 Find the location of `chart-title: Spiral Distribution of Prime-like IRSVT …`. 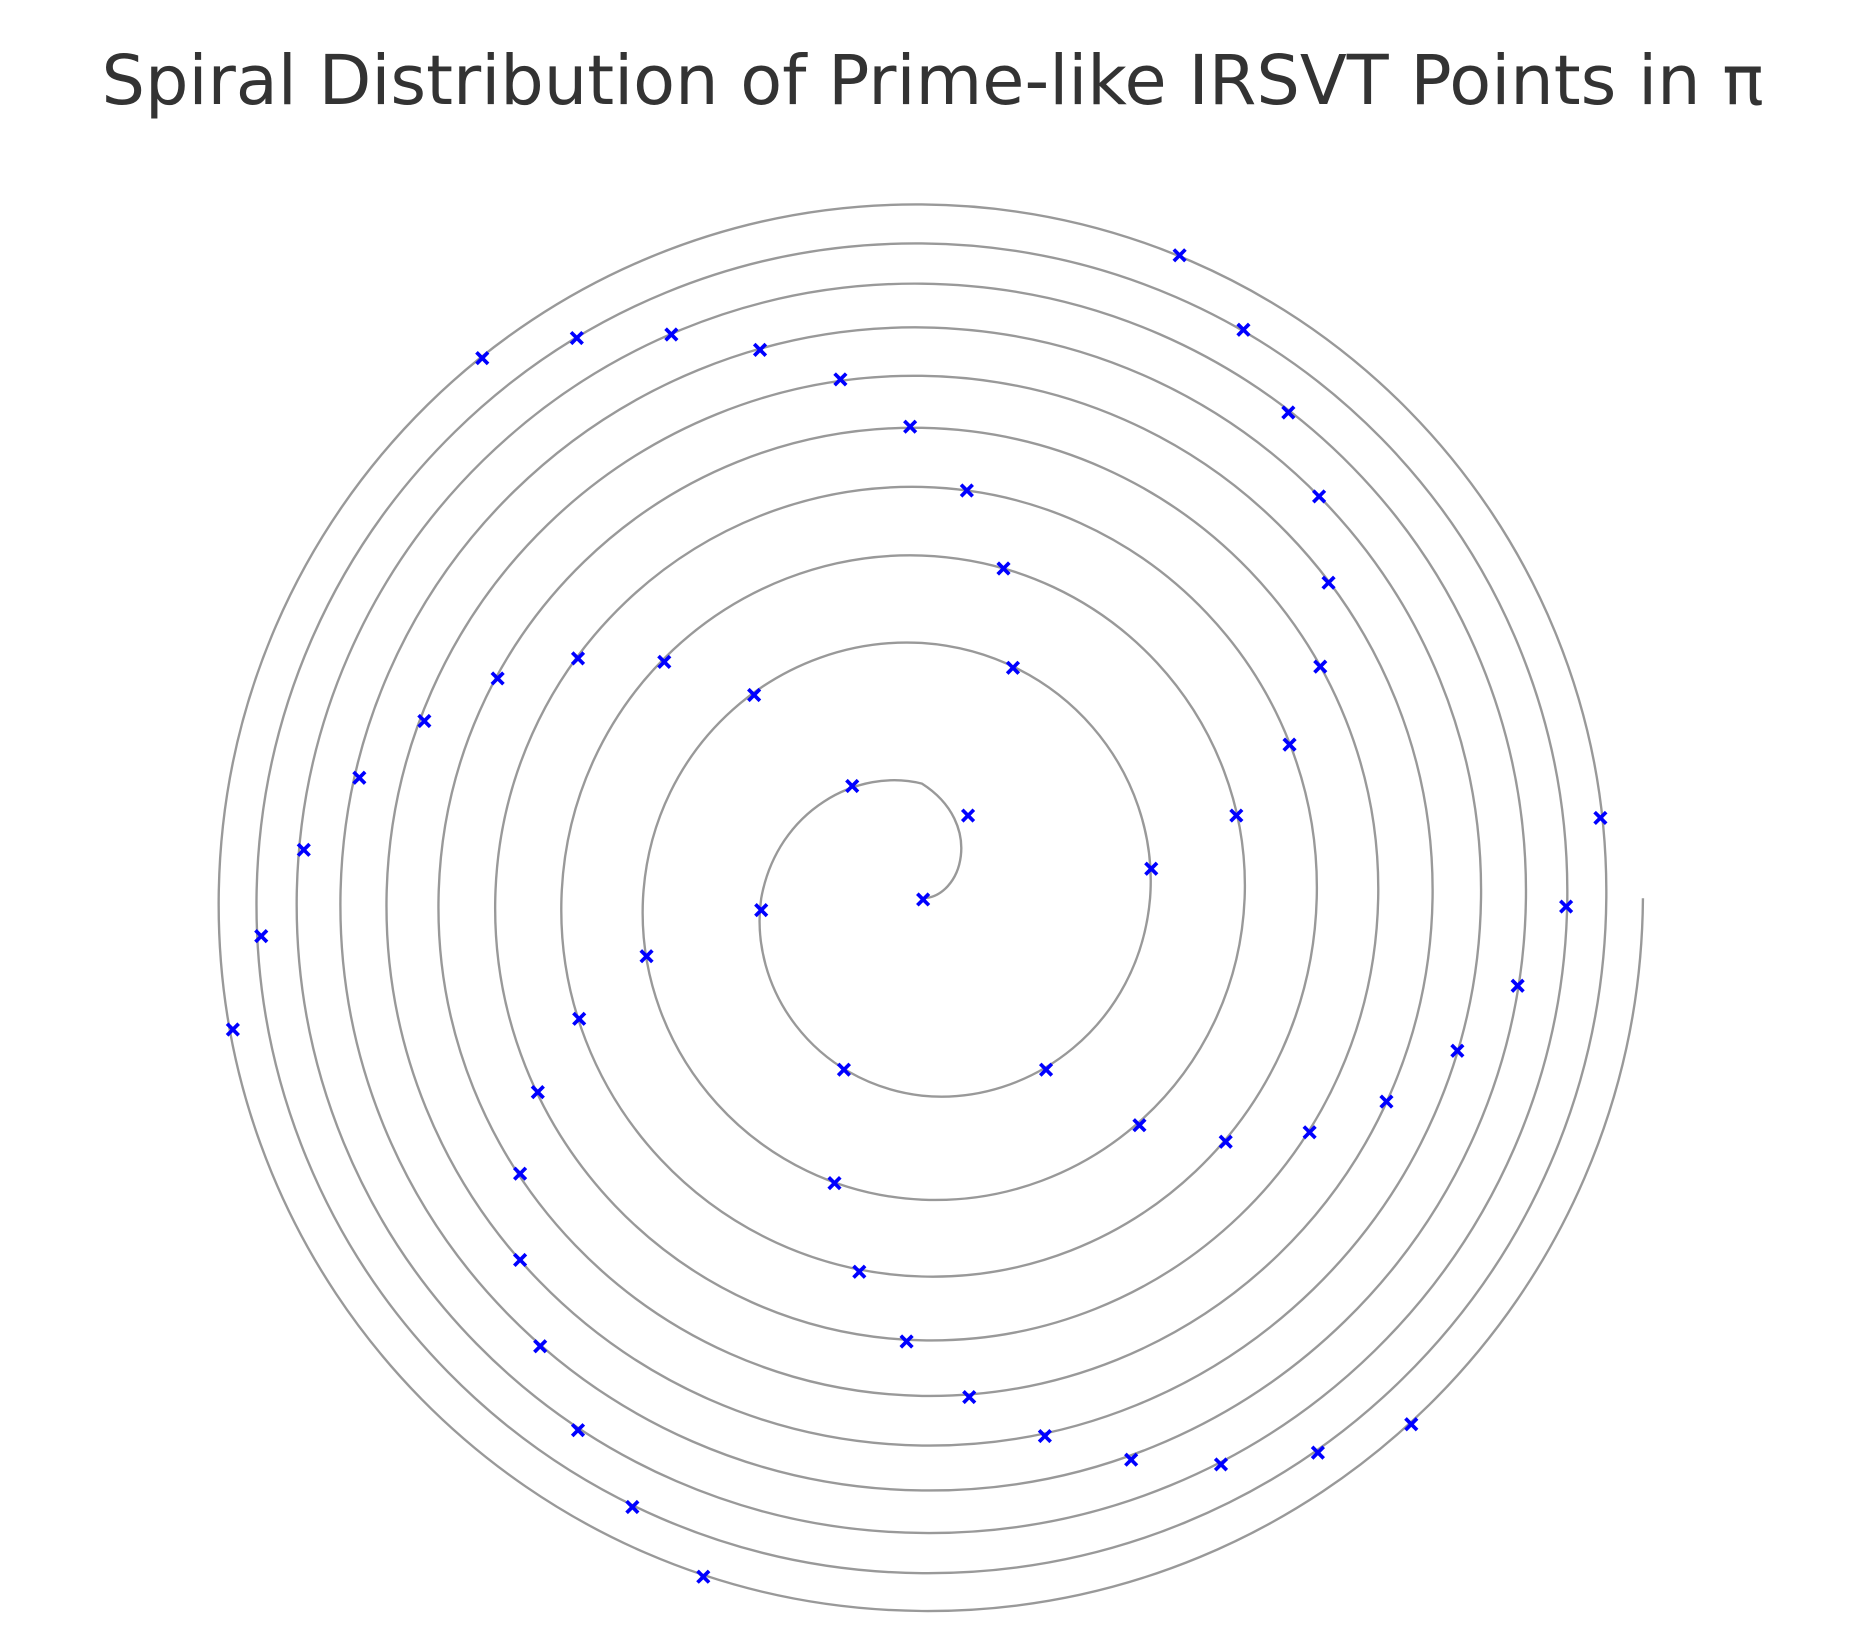

chart-title: Spiral Distribution of Prime-like IRSVT … is located at coordinates (933, 81).